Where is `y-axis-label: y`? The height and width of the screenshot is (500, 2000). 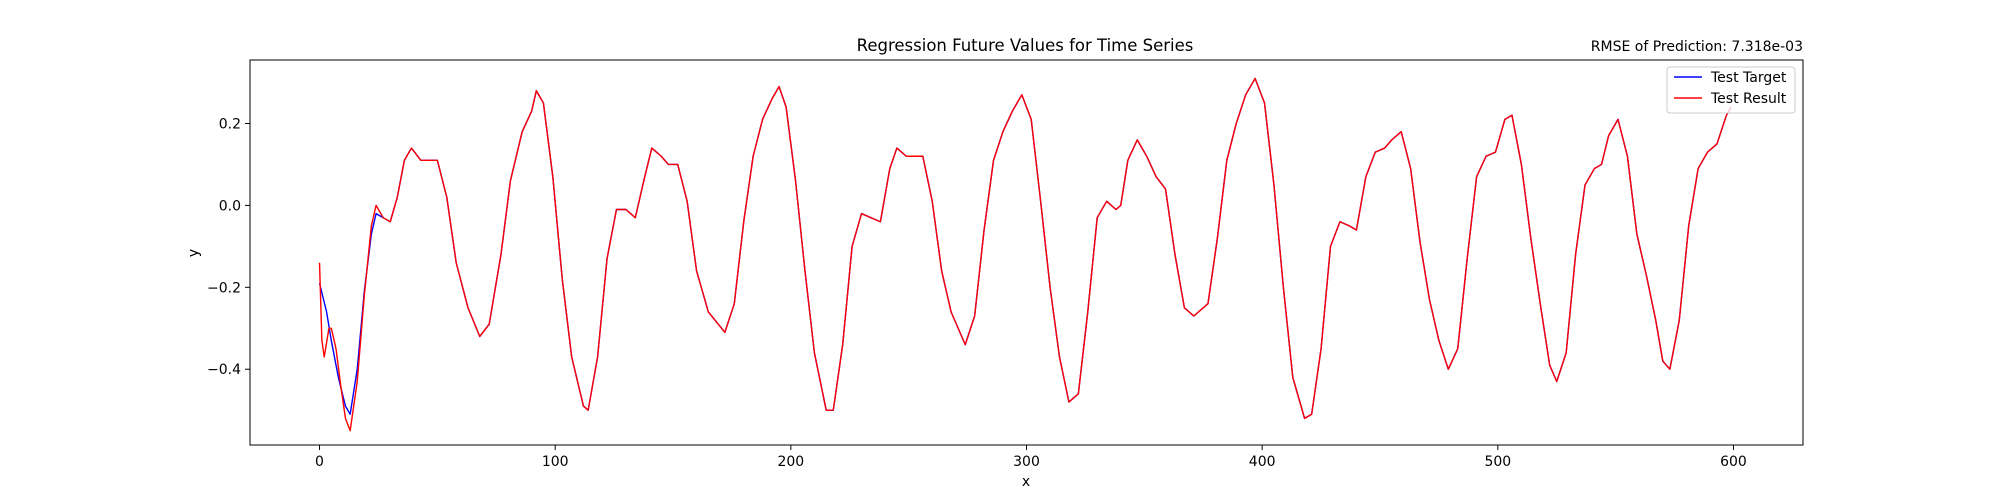 y-axis-label: y is located at coordinates (194, 253).